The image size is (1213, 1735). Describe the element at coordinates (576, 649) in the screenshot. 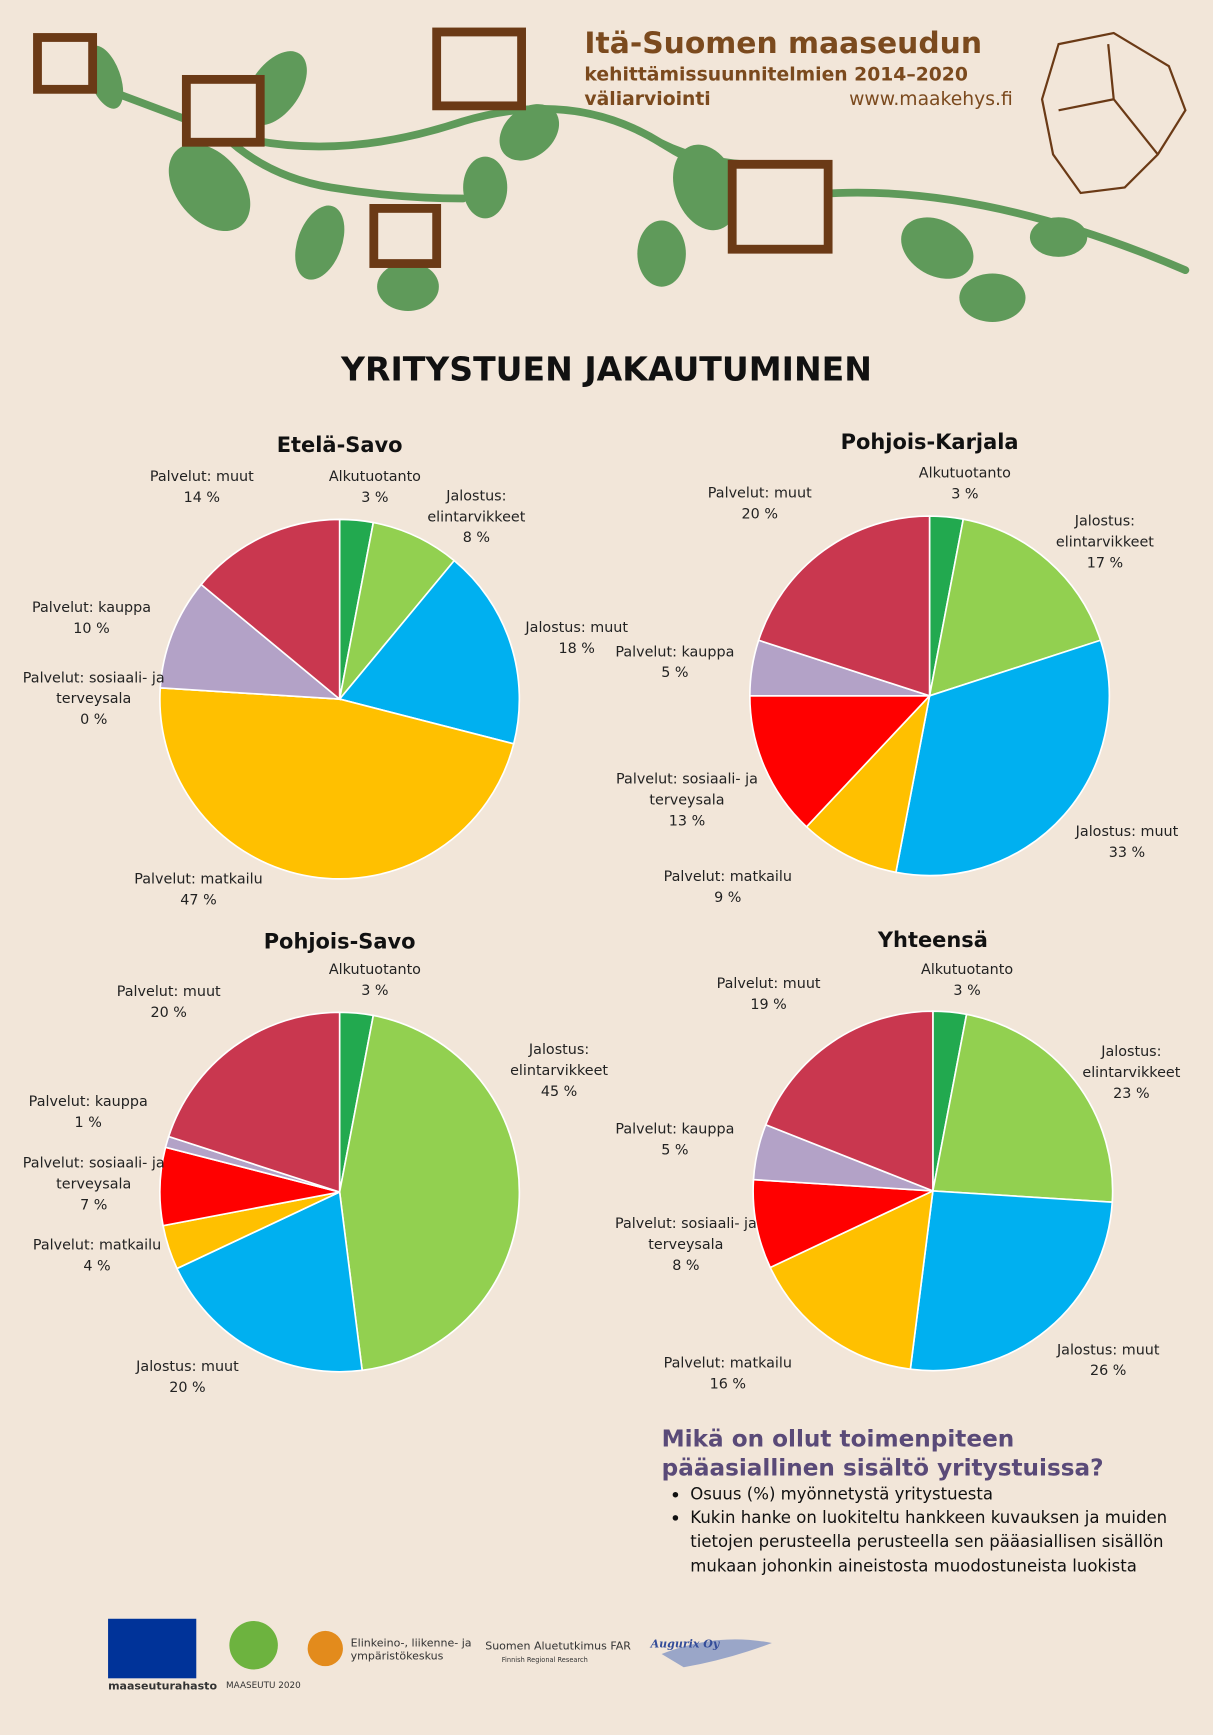

I see `value-label: 18 %` at that location.